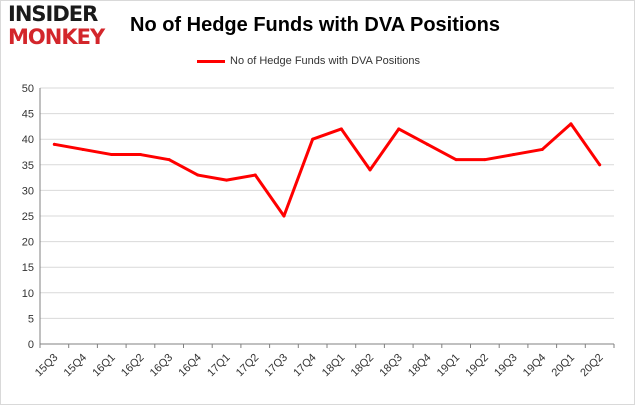 Image resolution: width=635 pixels, height=405 pixels. What do you see at coordinates (449, 366) in the screenshot?
I see `x-tick-label: 19Q1` at bounding box center [449, 366].